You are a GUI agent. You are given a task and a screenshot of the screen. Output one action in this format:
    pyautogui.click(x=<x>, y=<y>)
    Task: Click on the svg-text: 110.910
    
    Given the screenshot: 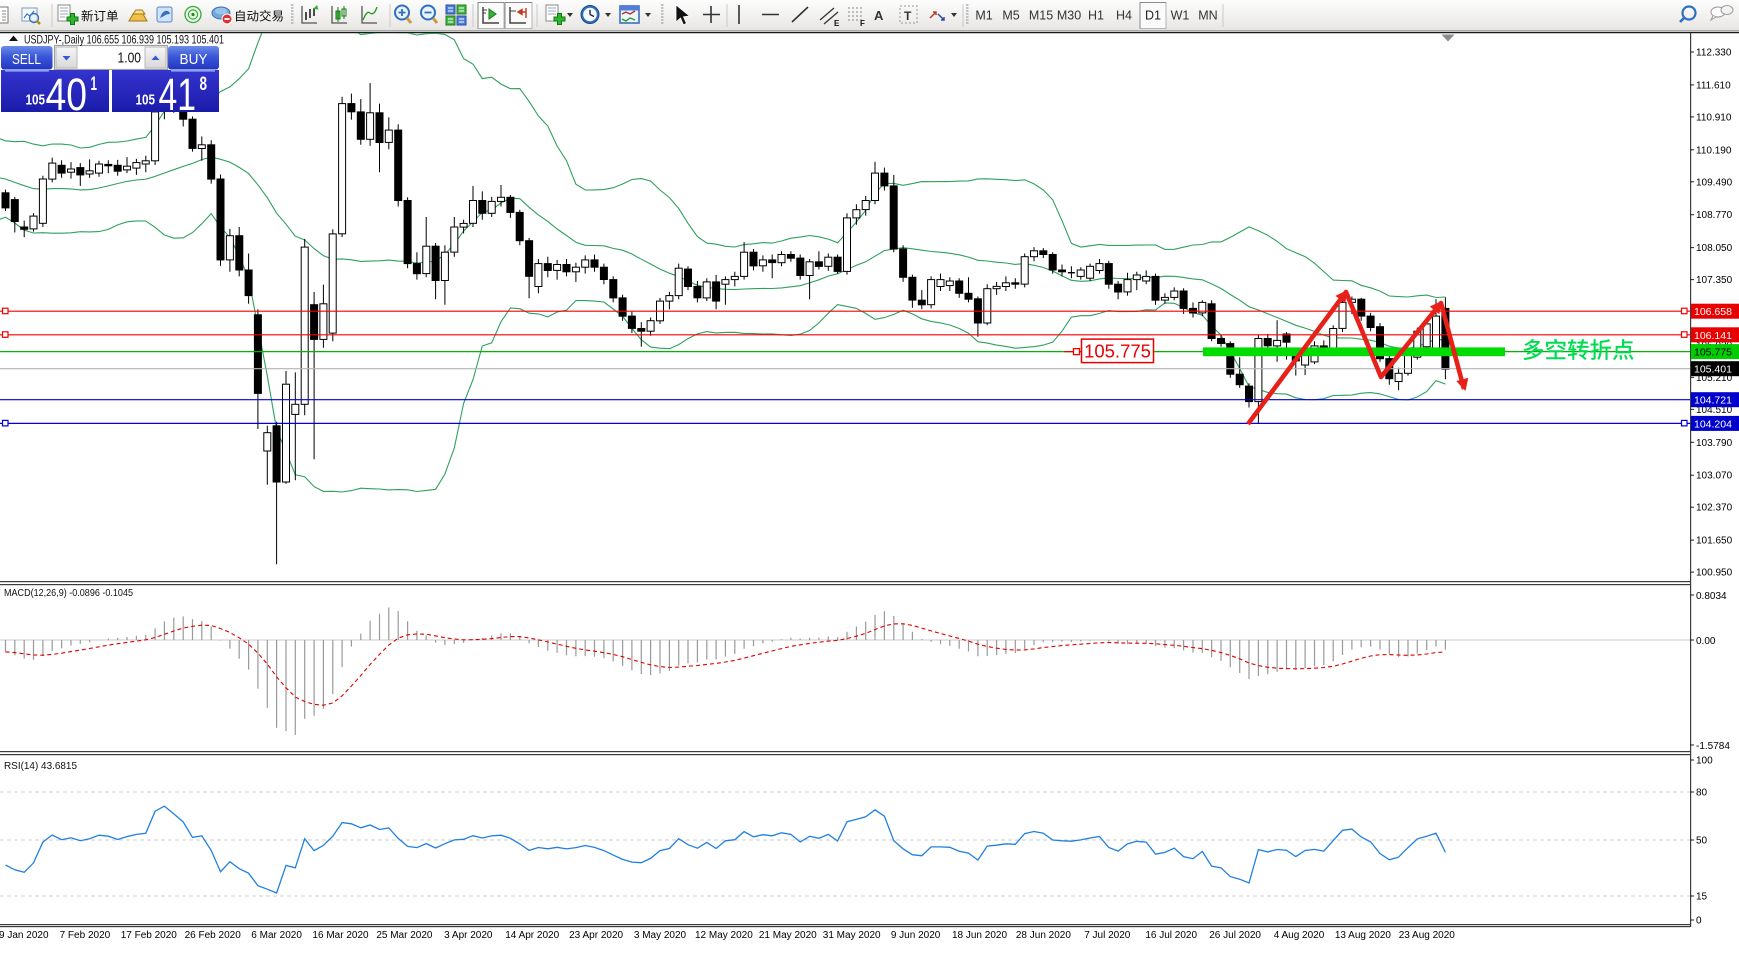 What is the action you would take?
    pyautogui.click(x=1714, y=117)
    